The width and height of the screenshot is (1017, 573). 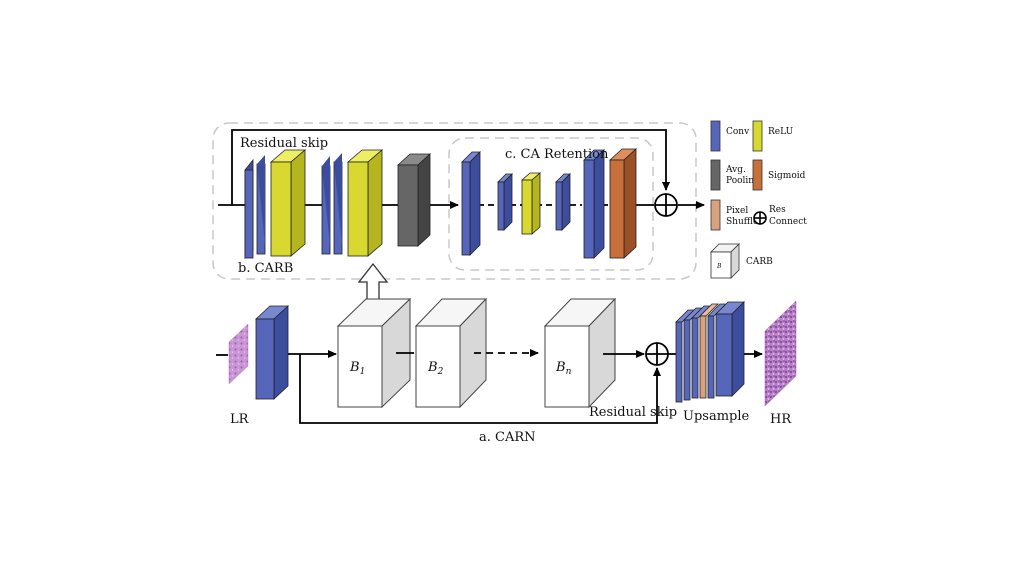 What do you see at coordinates (272, 352) in the screenshot?
I see `carn-first-conv` at bounding box center [272, 352].